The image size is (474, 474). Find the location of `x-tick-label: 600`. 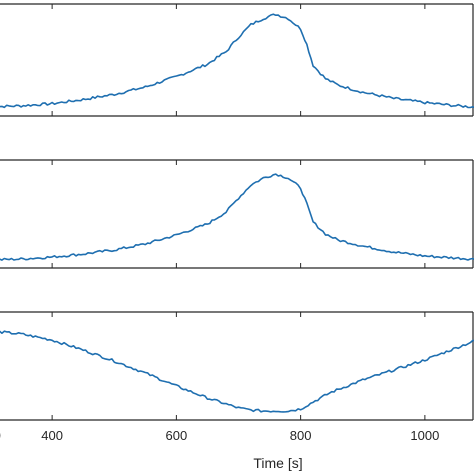

x-tick-label: 600 is located at coordinates (177, 435).